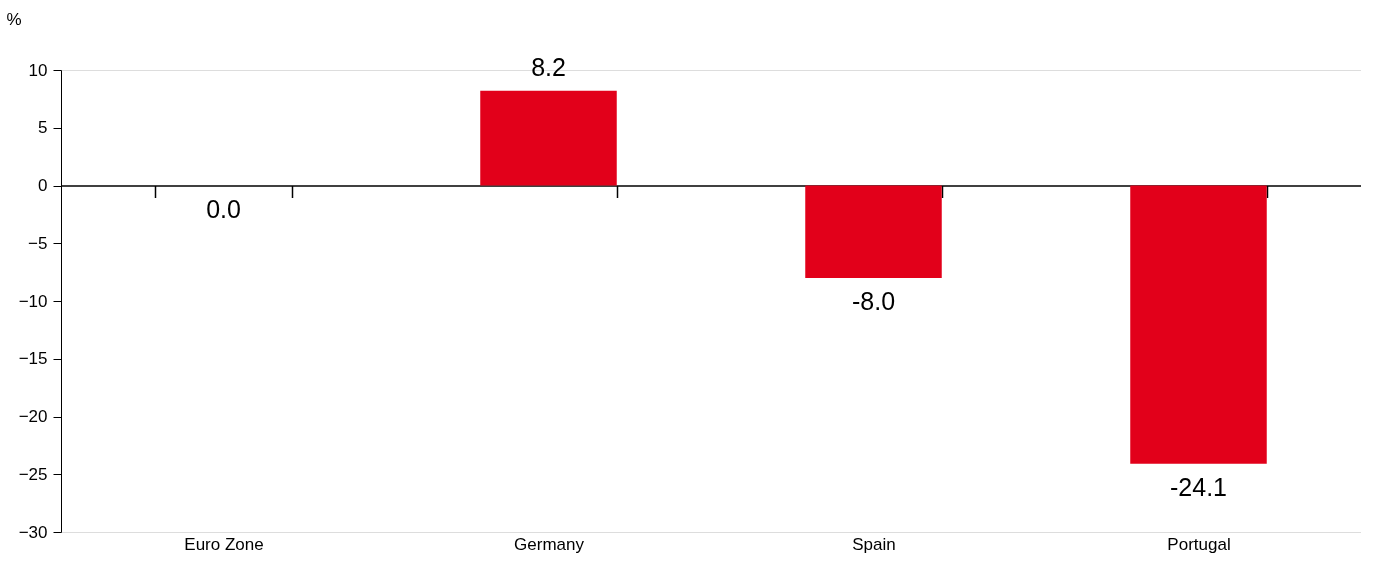 Image resolution: width=1398 pixels, height=567 pixels. I want to click on y-tick-label: 5, so click(43, 128).